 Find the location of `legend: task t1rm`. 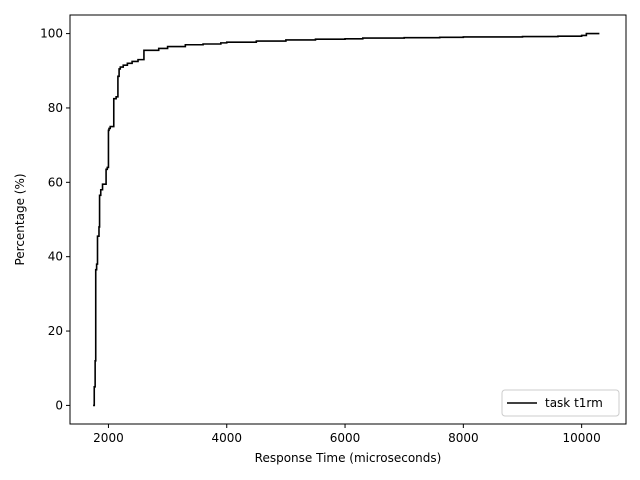

legend: task t1rm is located at coordinates (560, 403).